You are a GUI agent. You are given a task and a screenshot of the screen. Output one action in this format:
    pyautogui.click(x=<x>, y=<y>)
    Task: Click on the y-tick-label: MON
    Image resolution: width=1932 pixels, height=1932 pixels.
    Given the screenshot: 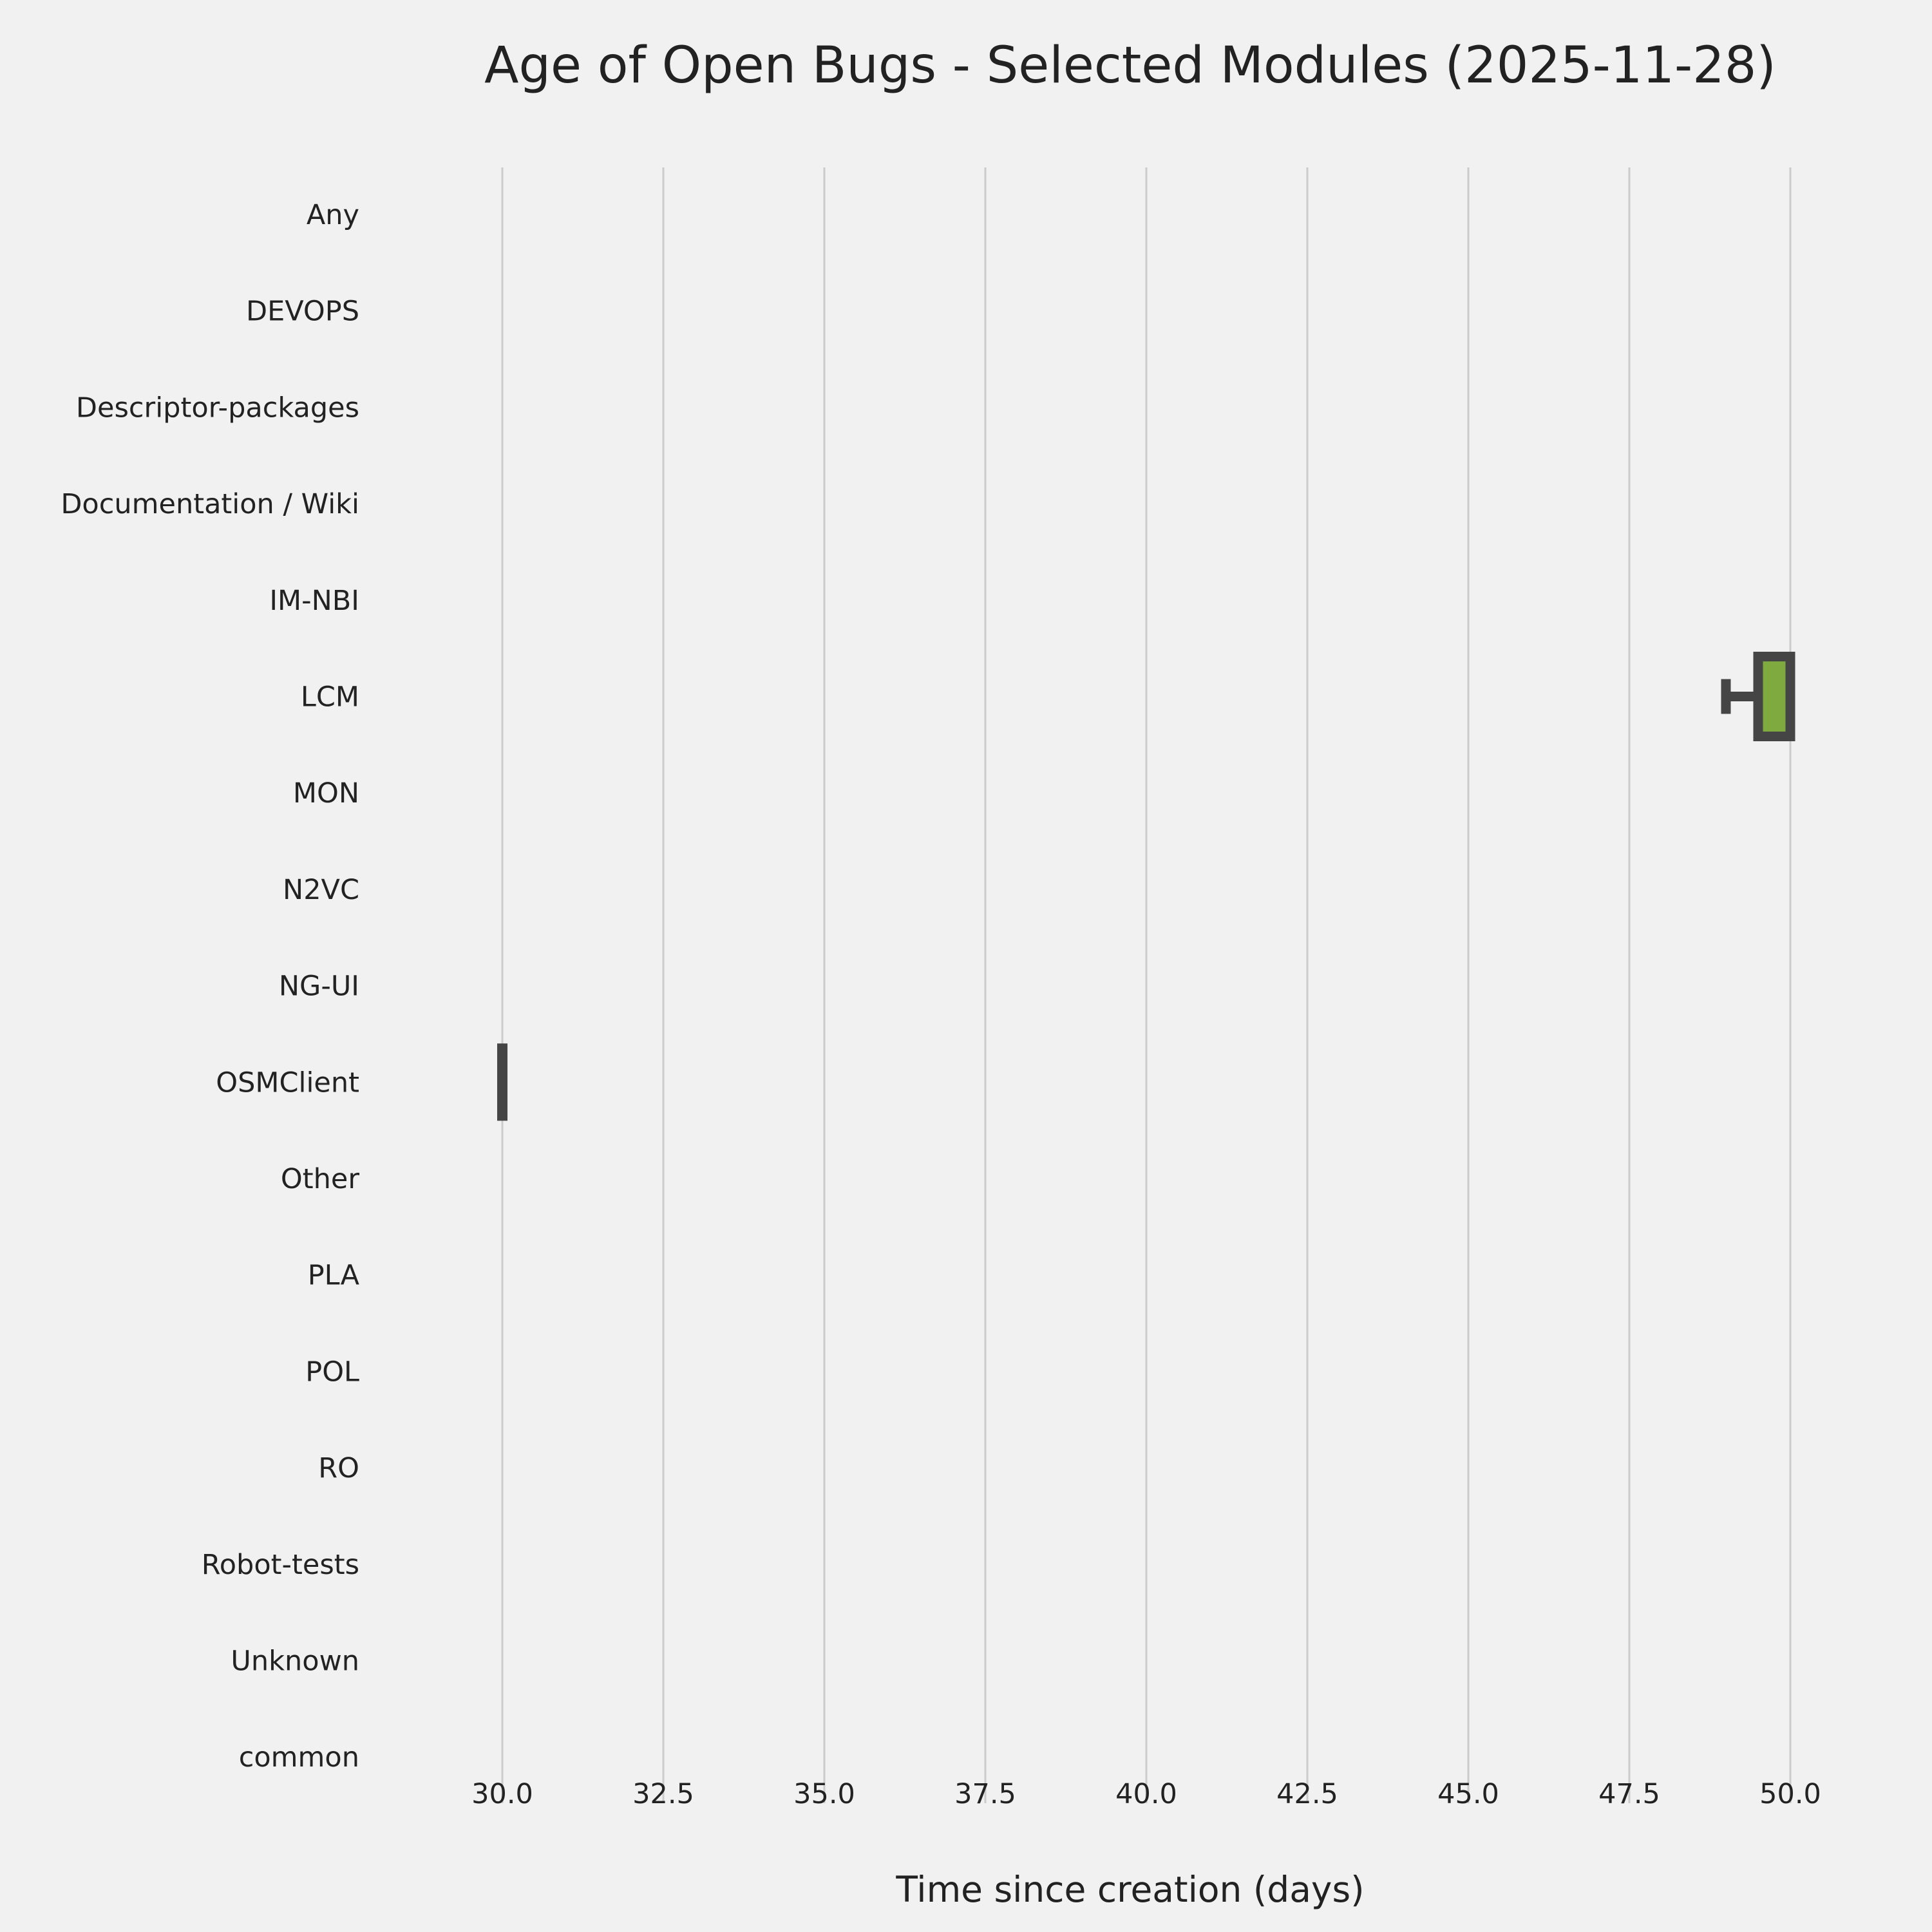 What is the action you would take?
    pyautogui.click(x=326, y=793)
    